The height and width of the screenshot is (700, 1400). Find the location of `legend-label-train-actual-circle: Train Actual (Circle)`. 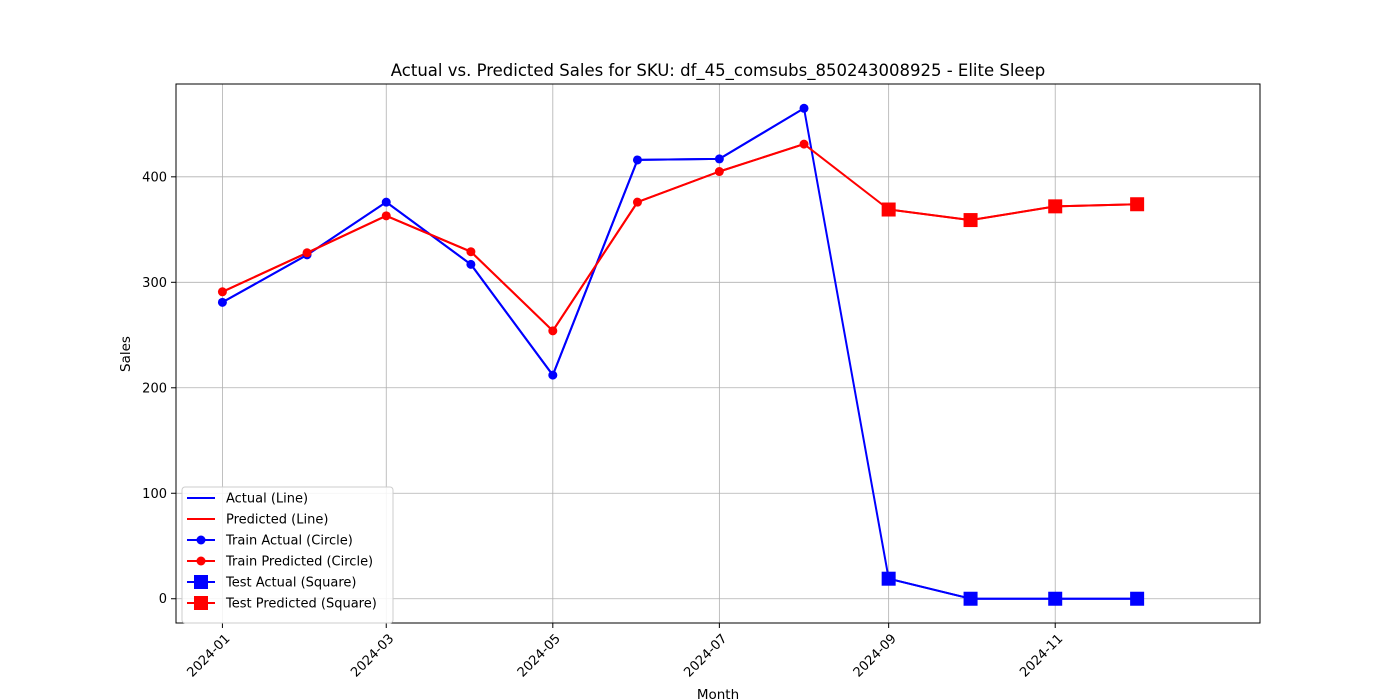

legend-label-train-actual-circle: Train Actual (Circle) is located at coordinates (289, 541).